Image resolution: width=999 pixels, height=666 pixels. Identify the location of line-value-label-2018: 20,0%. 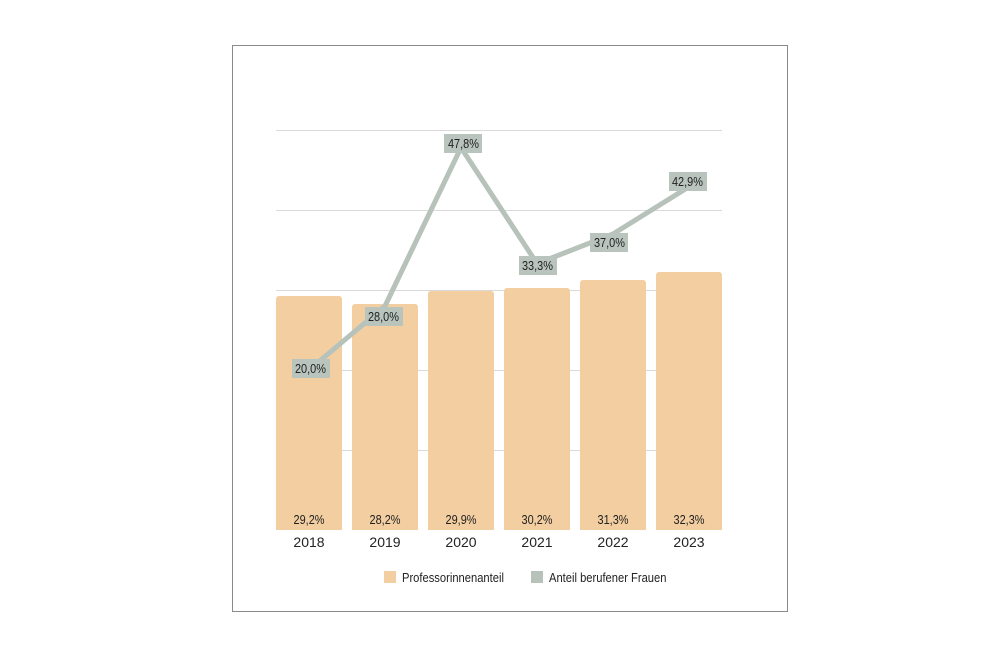
(310, 368).